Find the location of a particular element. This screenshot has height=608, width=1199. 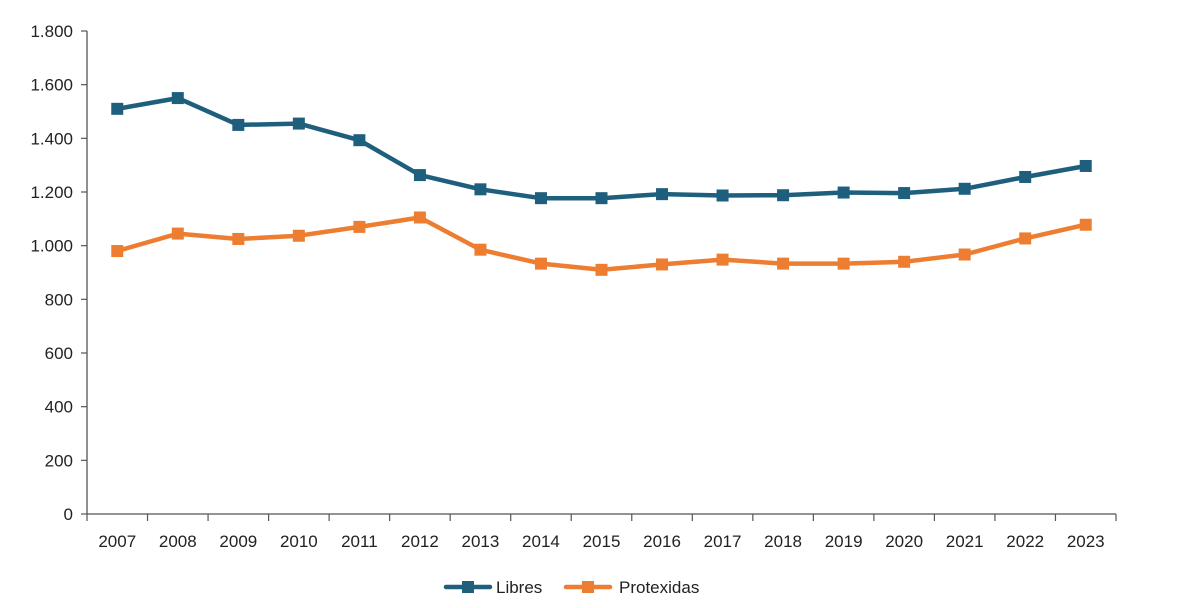

x-tick-label: 2021 is located at coordinates (965, 541).